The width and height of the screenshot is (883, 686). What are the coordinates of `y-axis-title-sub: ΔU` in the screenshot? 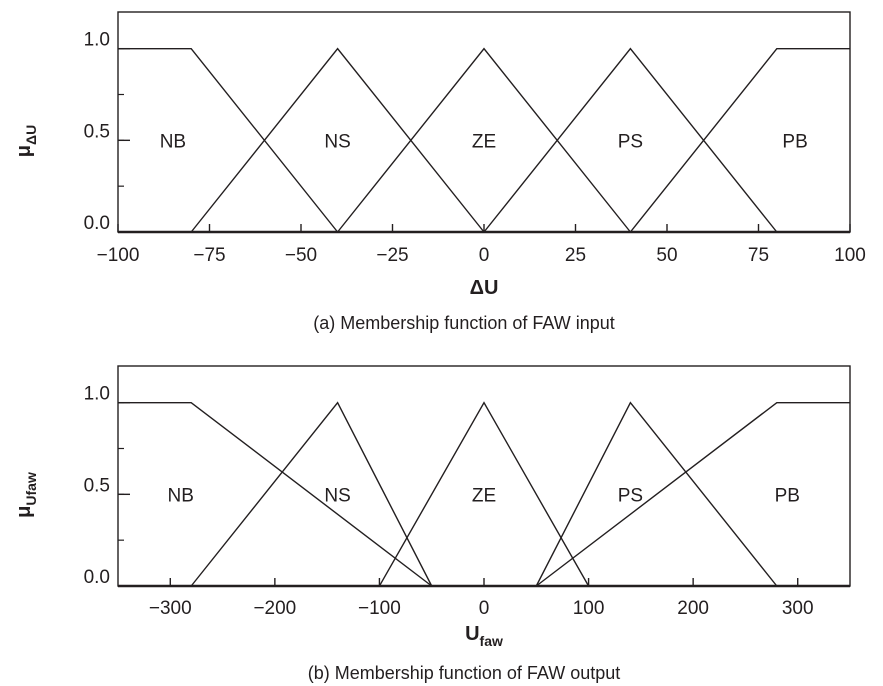 It's located at (31, 135).